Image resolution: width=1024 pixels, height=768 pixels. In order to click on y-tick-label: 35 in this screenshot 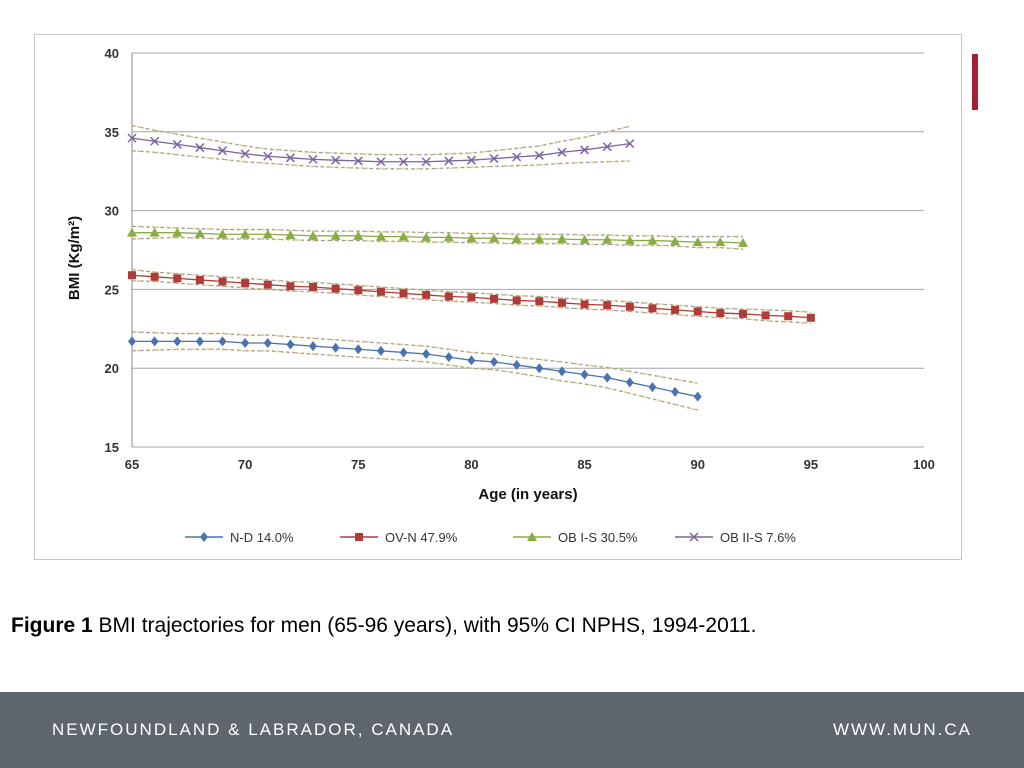, I will do `click(112, 132)`.